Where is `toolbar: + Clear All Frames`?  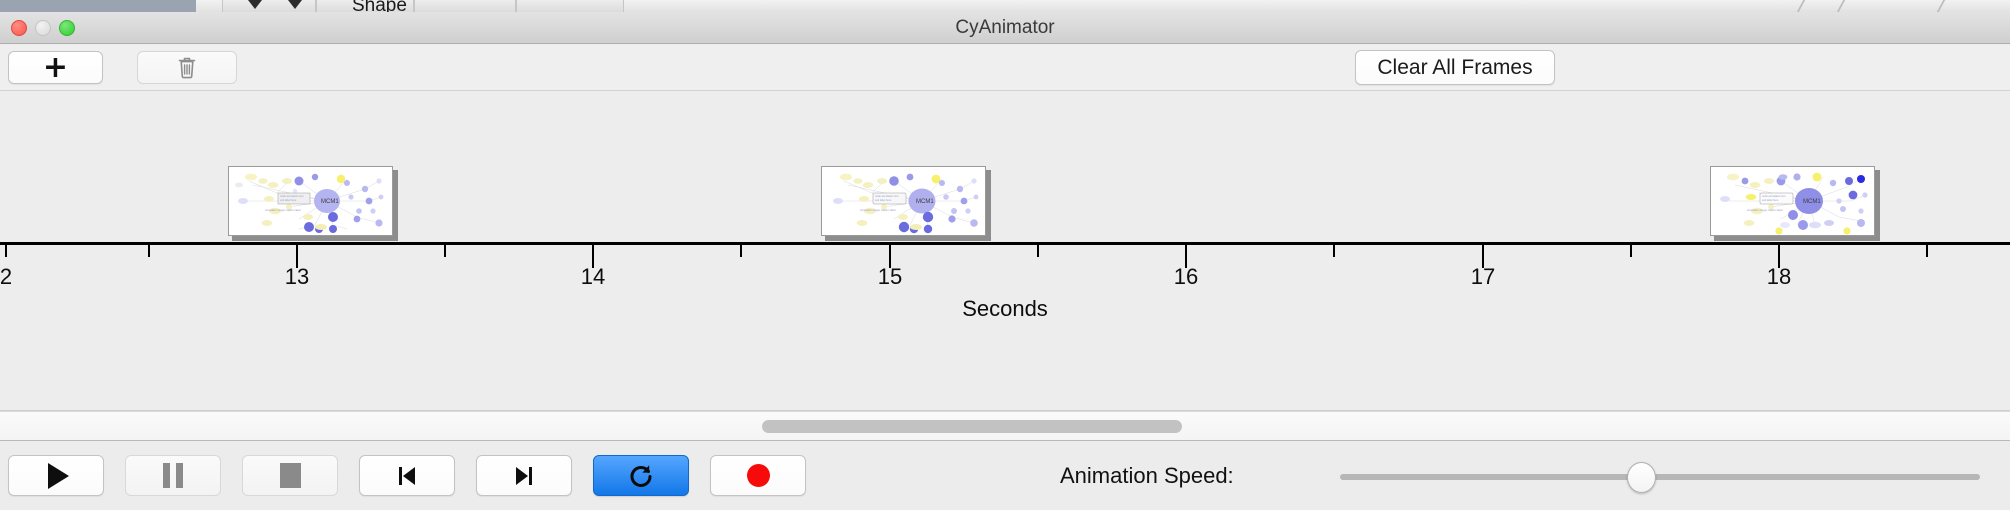 toolbar: + Clear All Frames is located at coordinates (1005, 68).